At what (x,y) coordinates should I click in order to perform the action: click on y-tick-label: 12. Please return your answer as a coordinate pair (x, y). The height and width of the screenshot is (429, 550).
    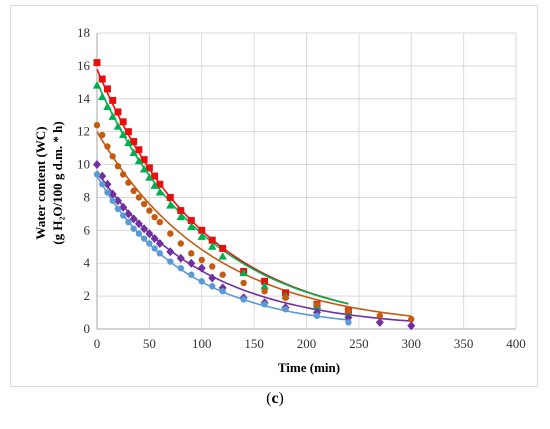
    Looking at the image, I should click on (83, 131).